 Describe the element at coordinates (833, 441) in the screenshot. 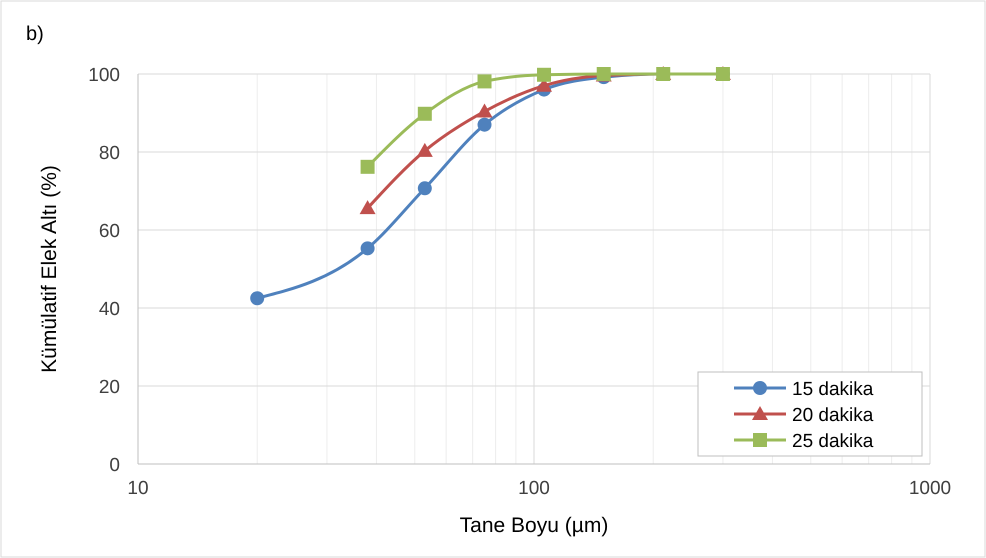

I see `legend-label: 25 dakika` at that location.